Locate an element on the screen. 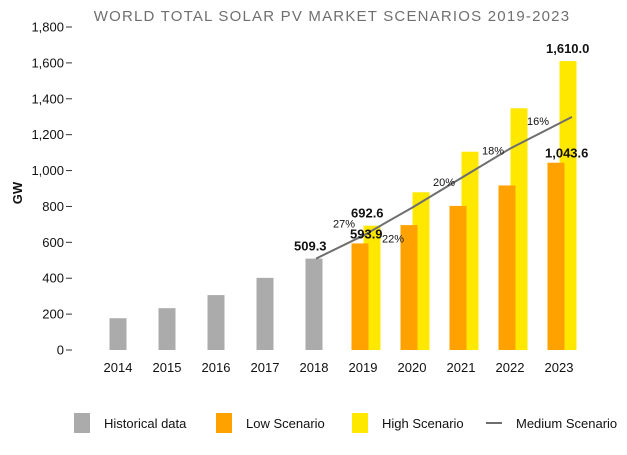  x-tick-label-2021: 2021 is located at coordinates (461, 367).